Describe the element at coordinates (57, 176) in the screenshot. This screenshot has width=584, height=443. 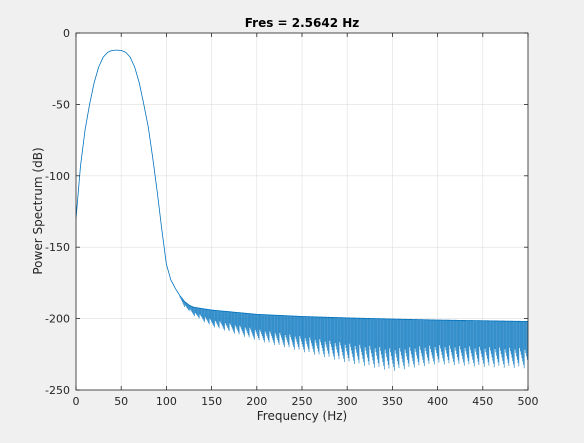
I see `y-tick-label: -100` at that location.